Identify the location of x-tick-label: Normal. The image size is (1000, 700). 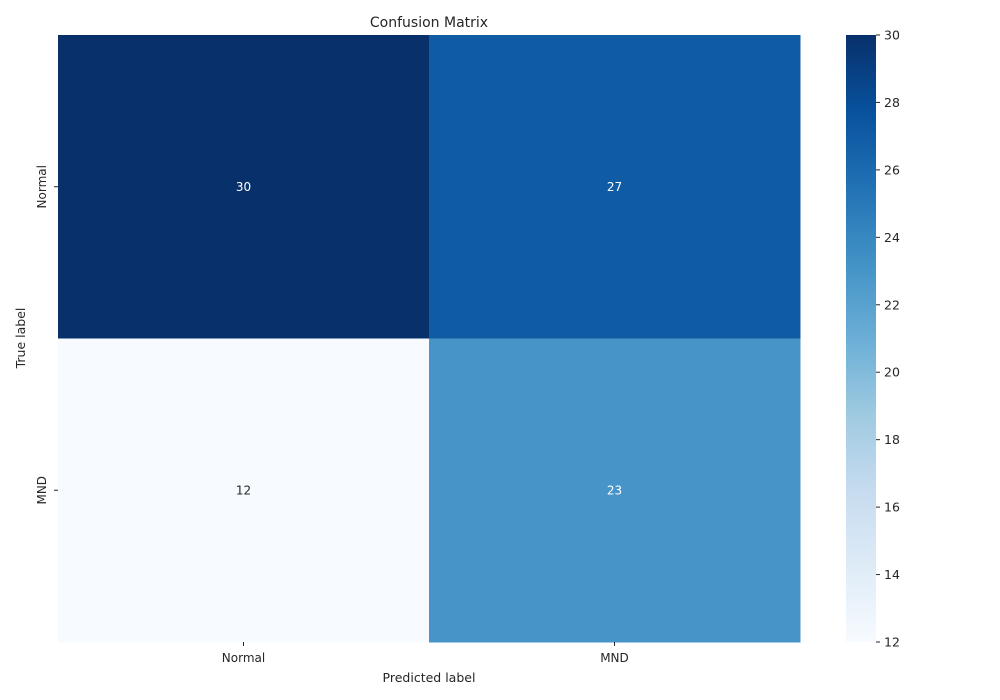
(243, 658).